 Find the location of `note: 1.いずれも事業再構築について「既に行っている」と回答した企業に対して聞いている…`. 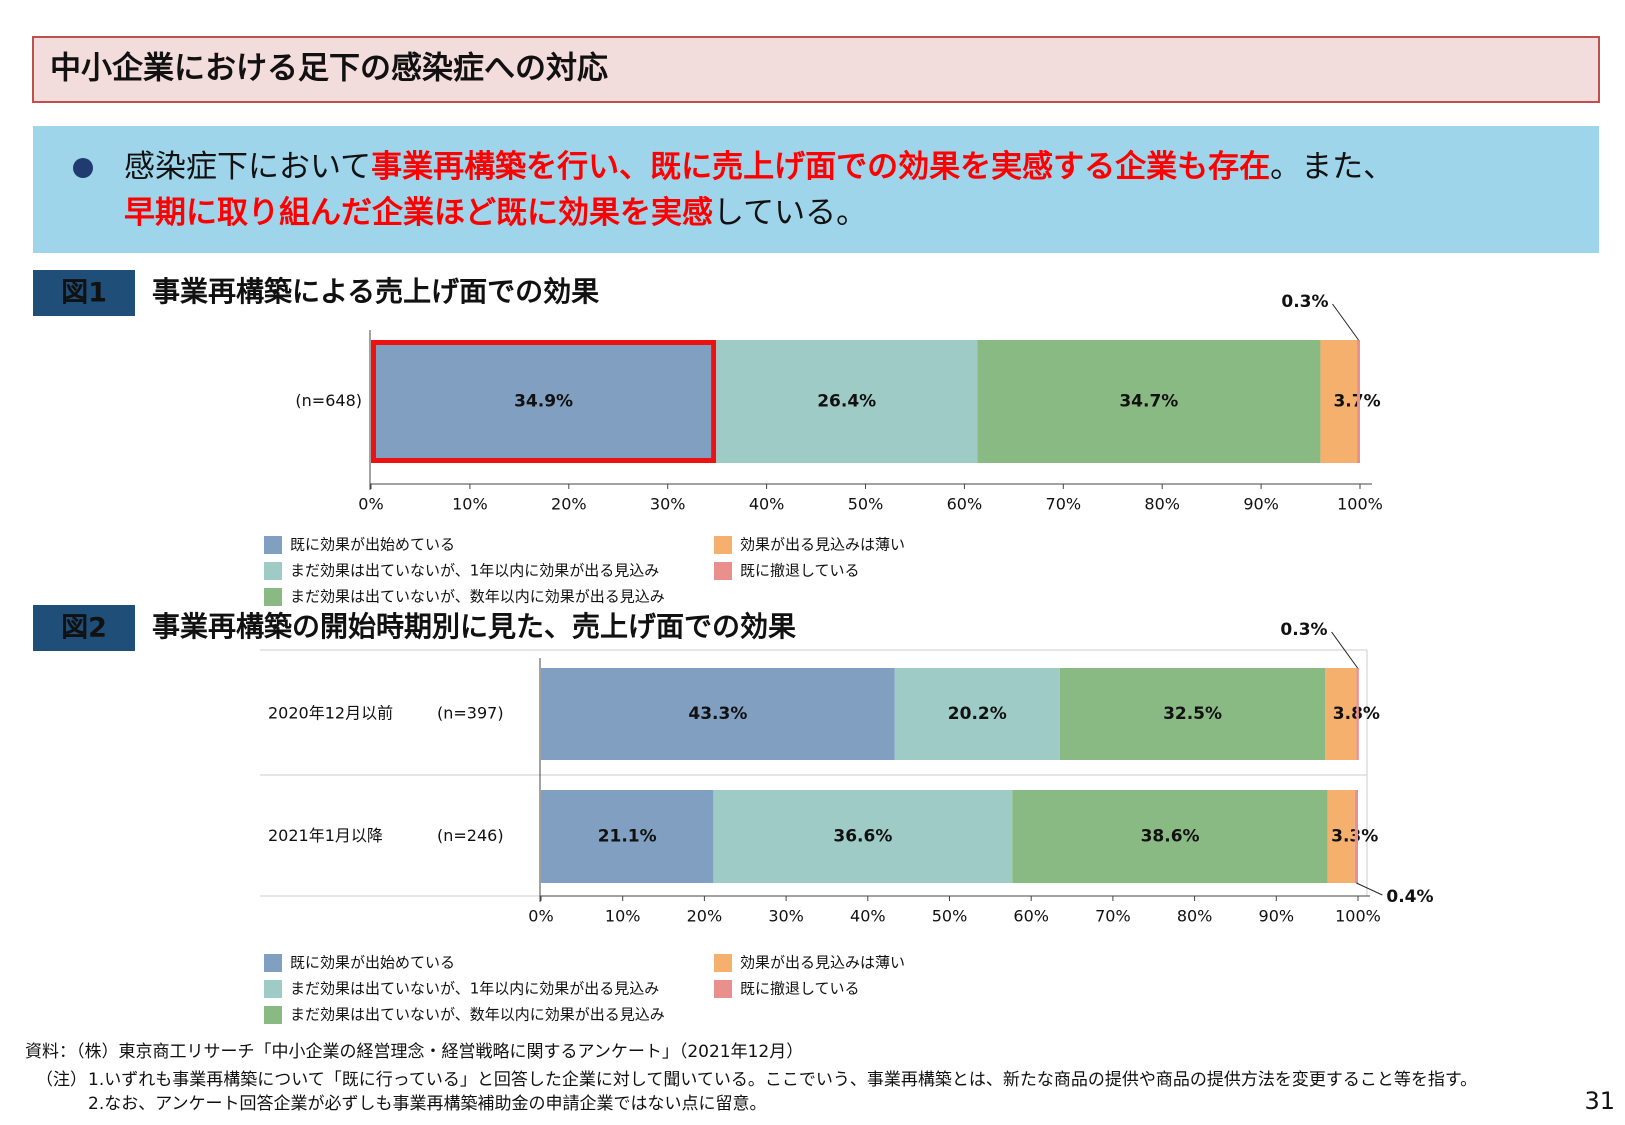

note: 1.いずれも事業再構築について「既に行っている」と回答した企業に対して聞いている… is located at coordinates (782, 1080).